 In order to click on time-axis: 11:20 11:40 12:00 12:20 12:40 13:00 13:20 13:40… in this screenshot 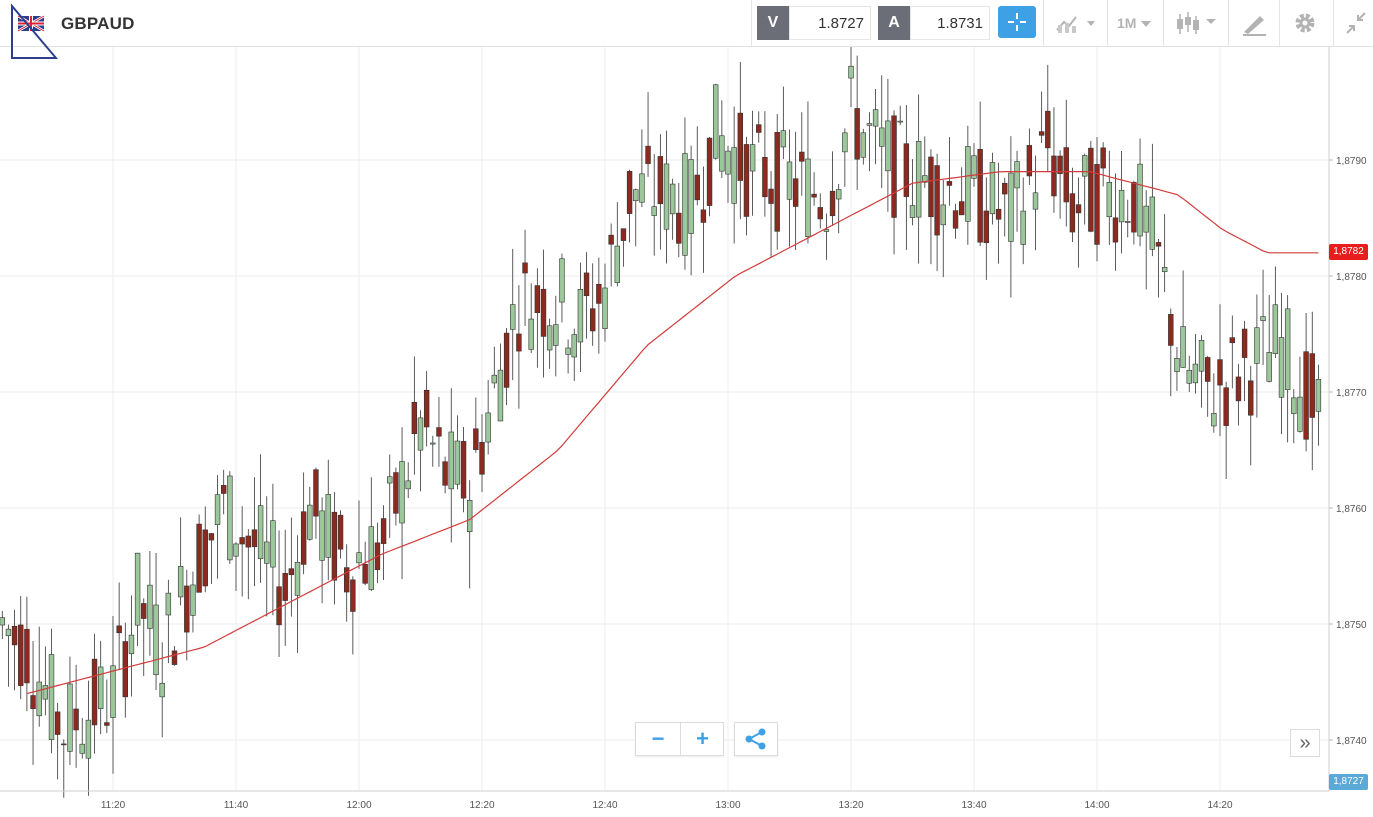, I will do `click(664, 800)`.